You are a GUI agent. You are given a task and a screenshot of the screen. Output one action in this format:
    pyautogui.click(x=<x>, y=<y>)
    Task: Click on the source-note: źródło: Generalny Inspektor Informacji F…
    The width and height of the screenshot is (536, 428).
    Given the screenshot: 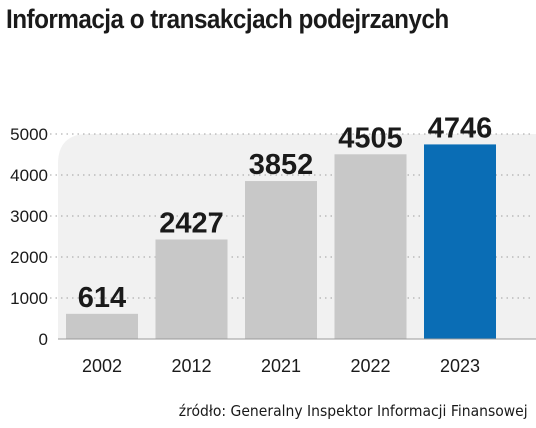 What is the action you would take?
    pyautogui.click(x=353, y=411)
    